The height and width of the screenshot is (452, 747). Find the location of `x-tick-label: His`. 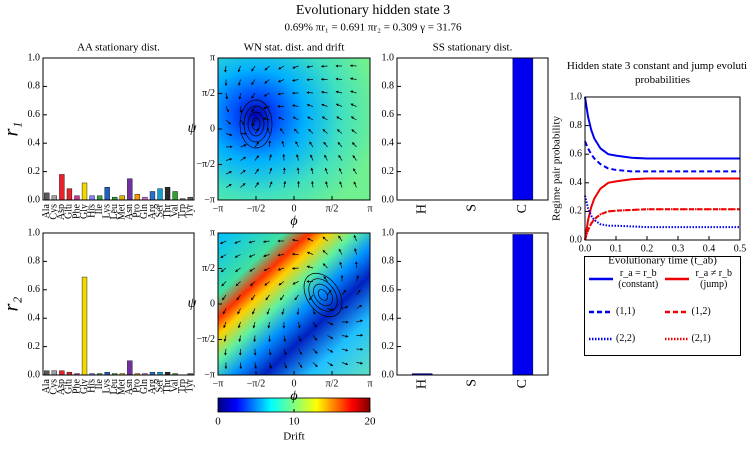

x-tick-label: His is located at coordinates (91, 386).